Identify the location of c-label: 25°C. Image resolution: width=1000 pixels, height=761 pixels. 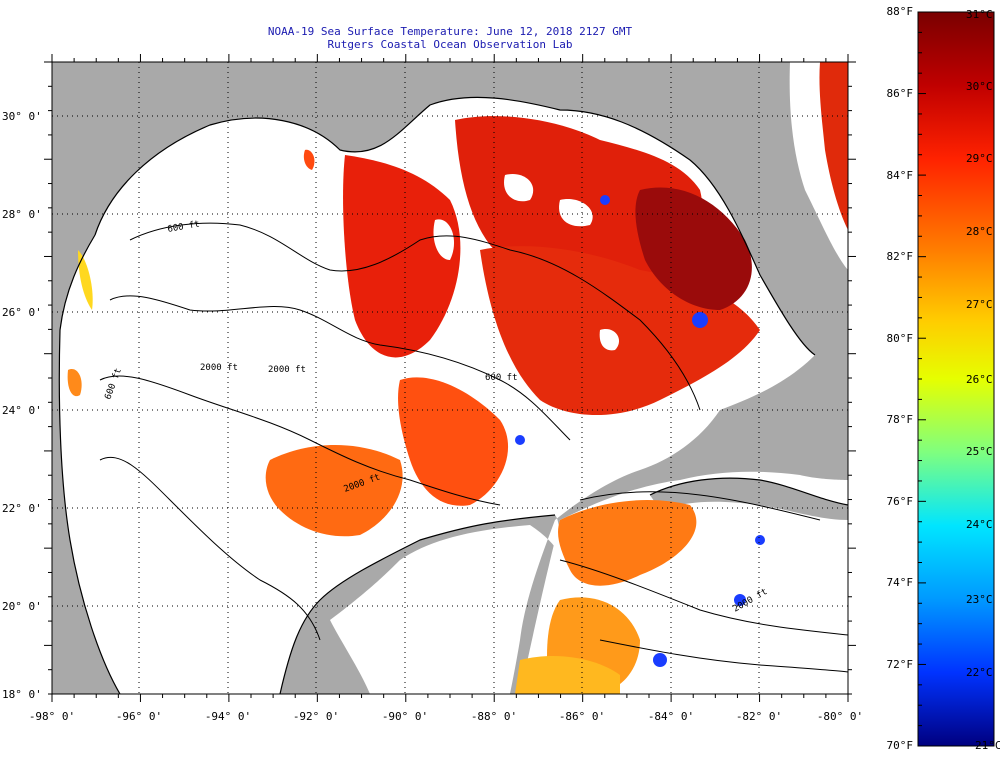
(979, 451).